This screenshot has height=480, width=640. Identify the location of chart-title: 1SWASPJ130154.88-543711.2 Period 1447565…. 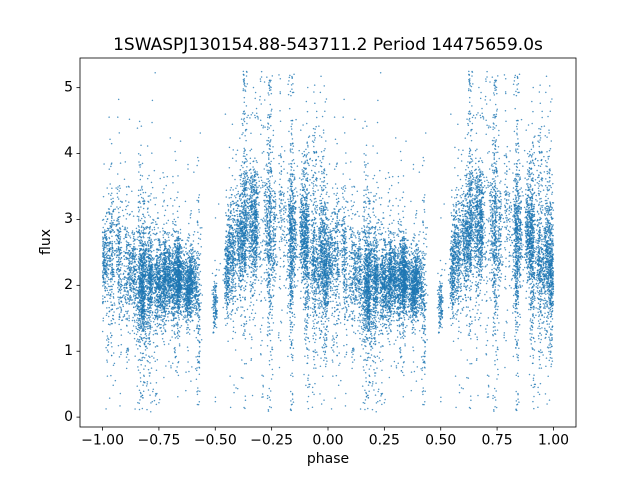
(328, 45).